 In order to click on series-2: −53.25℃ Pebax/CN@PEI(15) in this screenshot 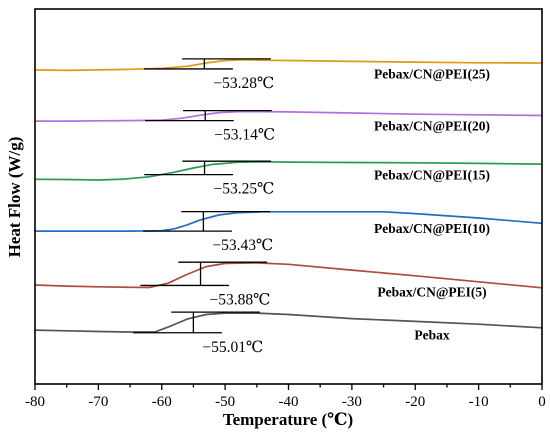, I will do `click(288, 179)`.